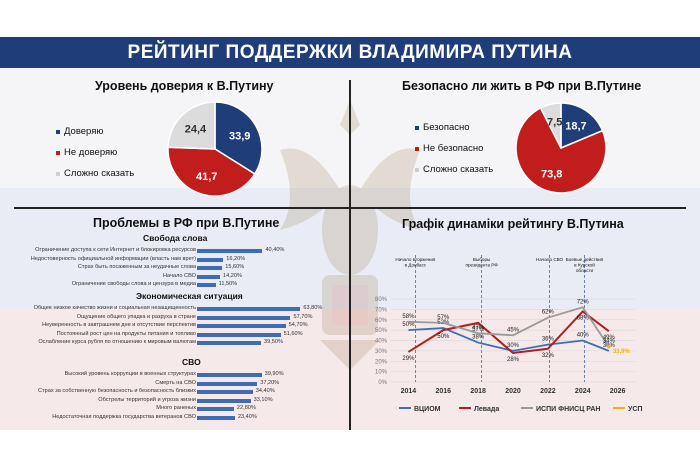 The height and width of the screenshot is (466, 700). I want to click on safety-panel-title: Безопасно ли жить в РФ при В.Путине, so click(522, 86).